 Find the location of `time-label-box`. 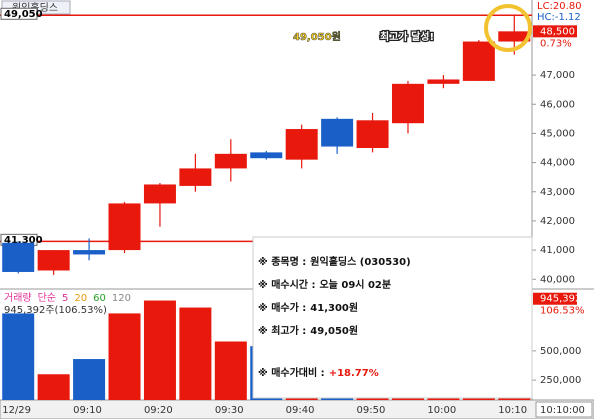

time-label-box is located at coordinates (564, 409).